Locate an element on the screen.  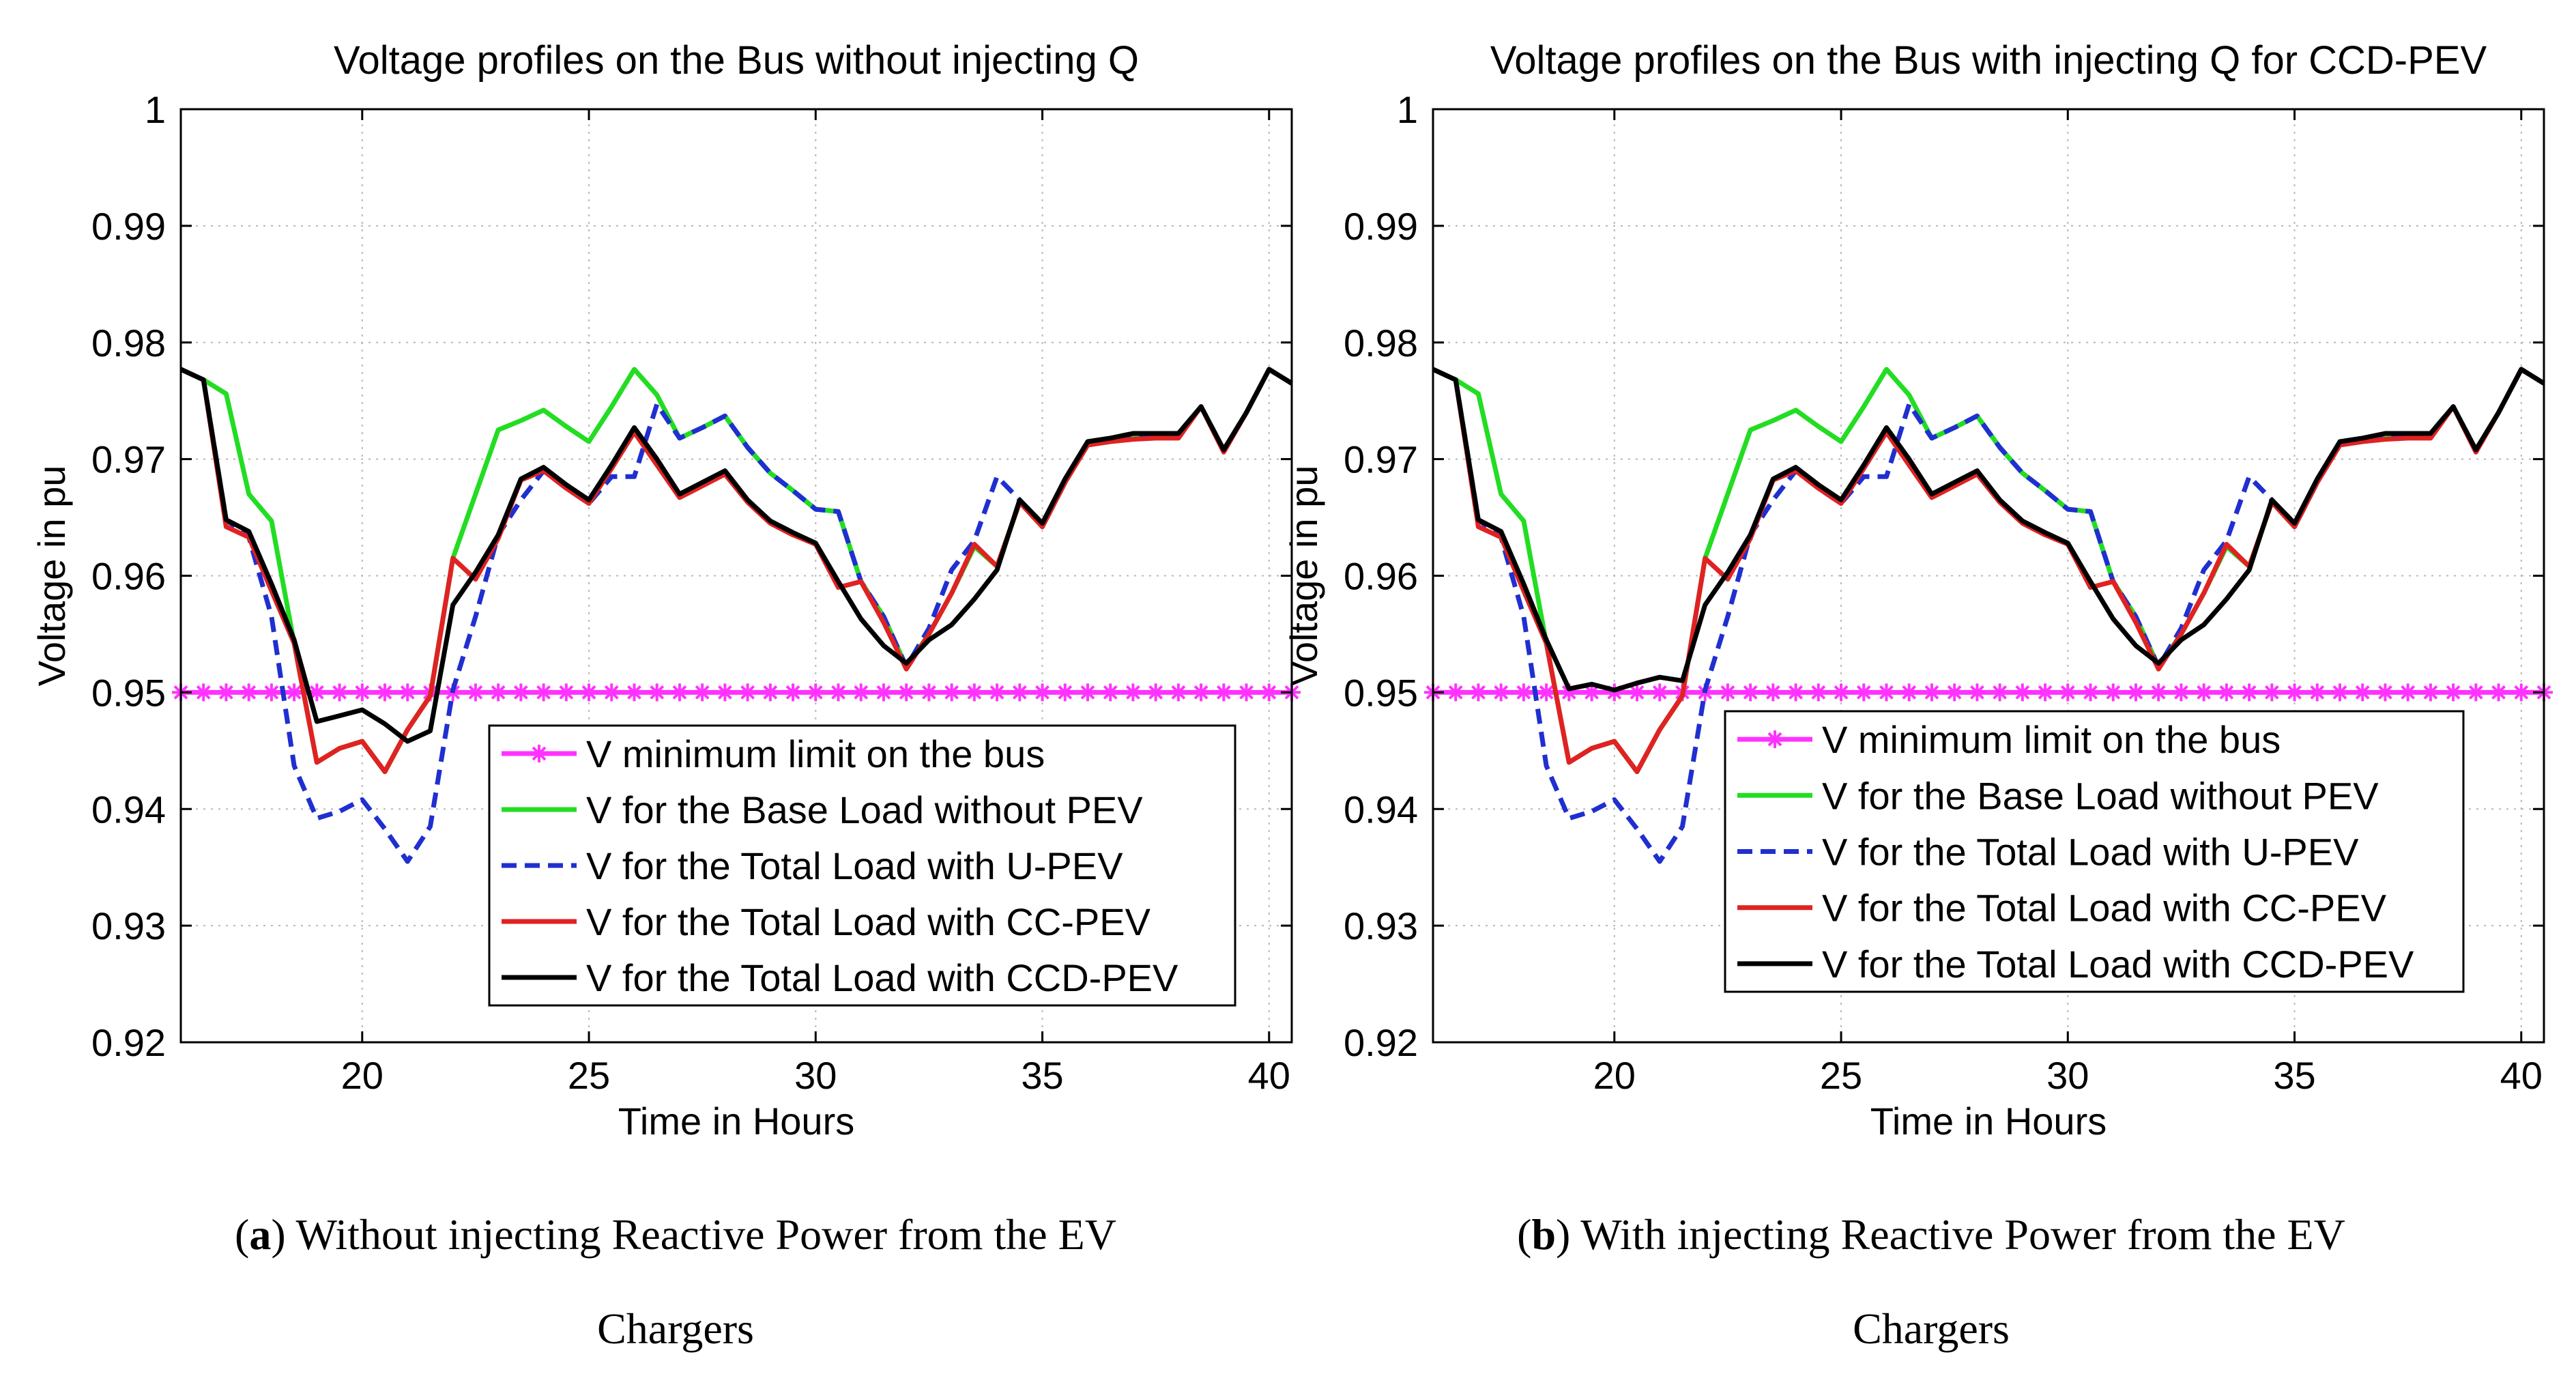
y-tick-label-1: 0.93 is located at coordinates (128, 925).